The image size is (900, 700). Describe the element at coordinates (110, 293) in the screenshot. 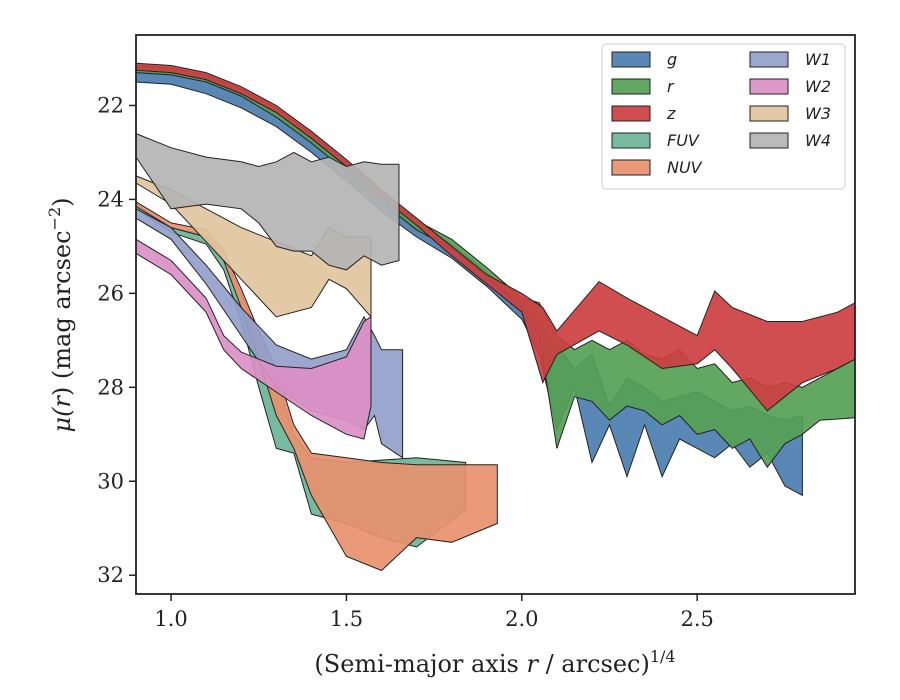

I see `y-tick-label: 26` at that location.